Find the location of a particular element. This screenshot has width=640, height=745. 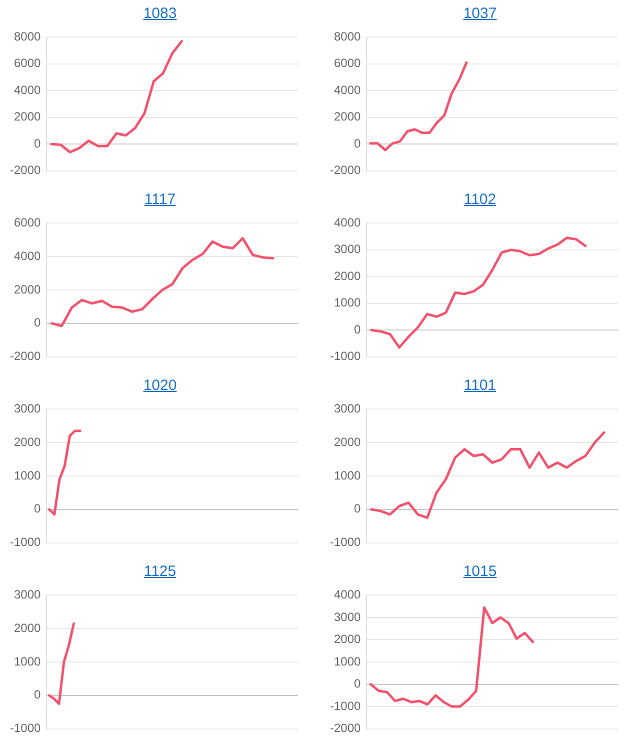

chart-title: 1102 is located at coordinates (480, 200).